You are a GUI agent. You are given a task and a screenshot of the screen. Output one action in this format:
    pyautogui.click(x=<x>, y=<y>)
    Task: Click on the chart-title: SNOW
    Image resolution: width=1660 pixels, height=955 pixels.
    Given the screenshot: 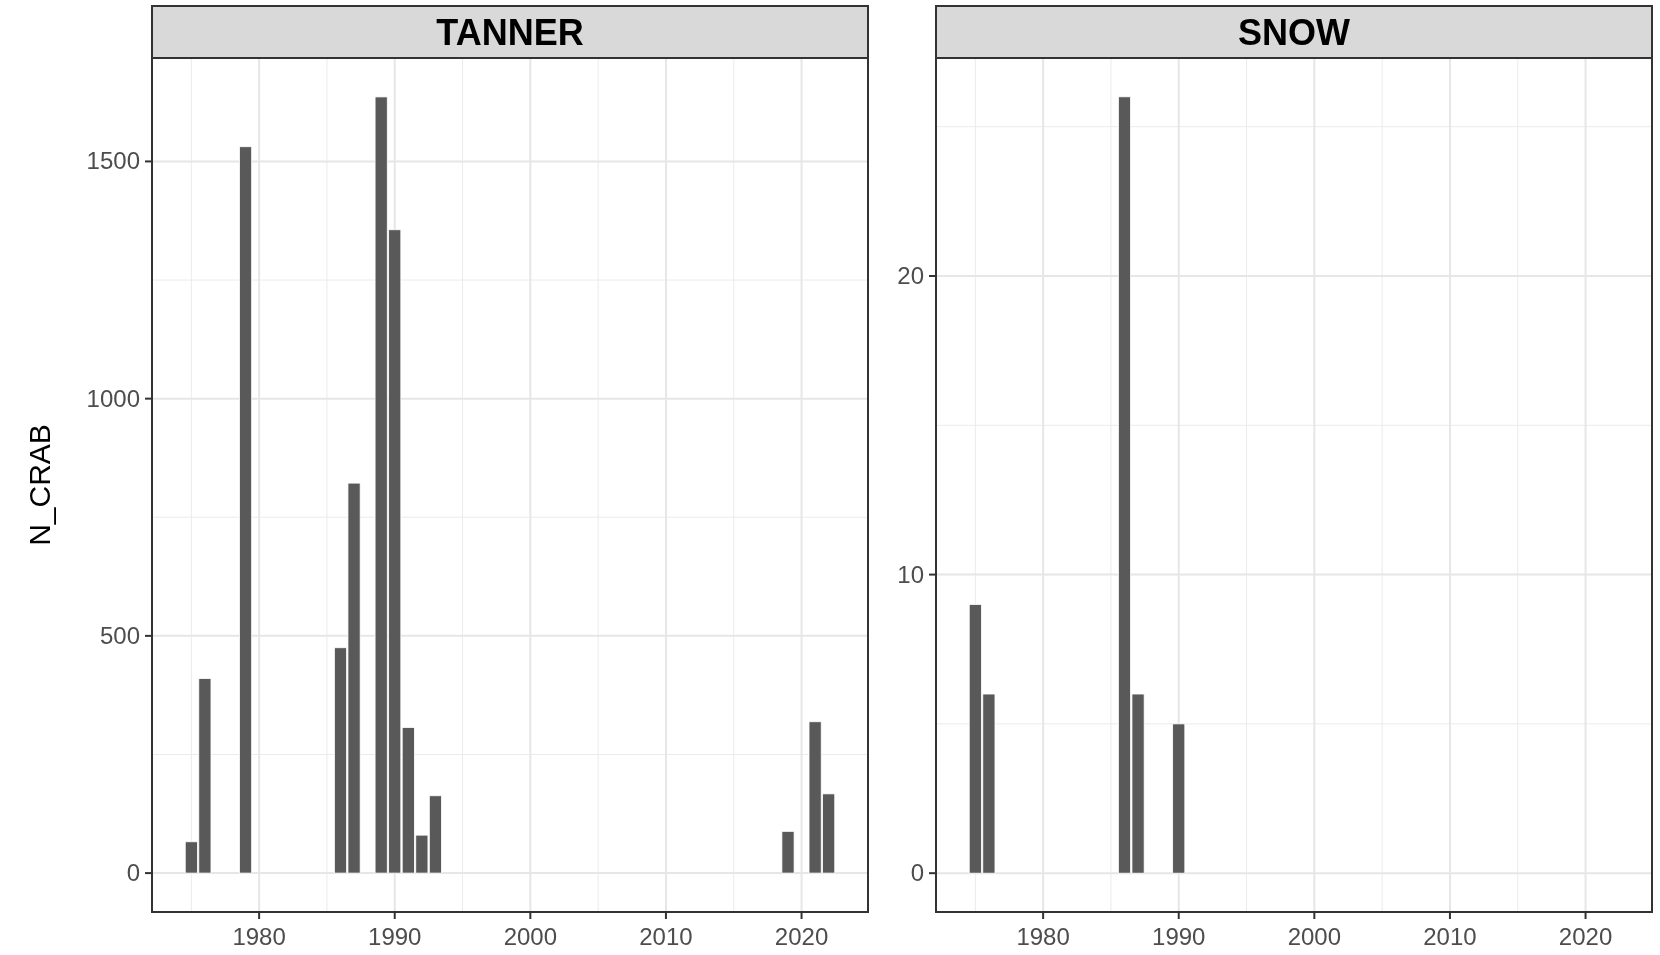 What is the action you would take?
    pyautogui.click(x=1294, y=32)
    